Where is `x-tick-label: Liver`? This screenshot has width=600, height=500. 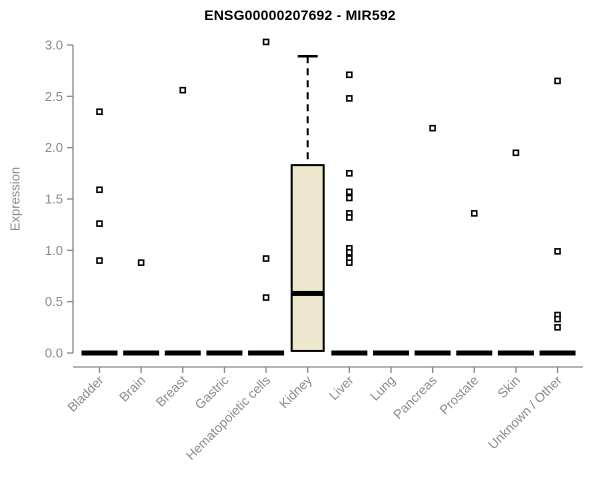 x-tick-label: Liver is located at coordinates (341, 387).